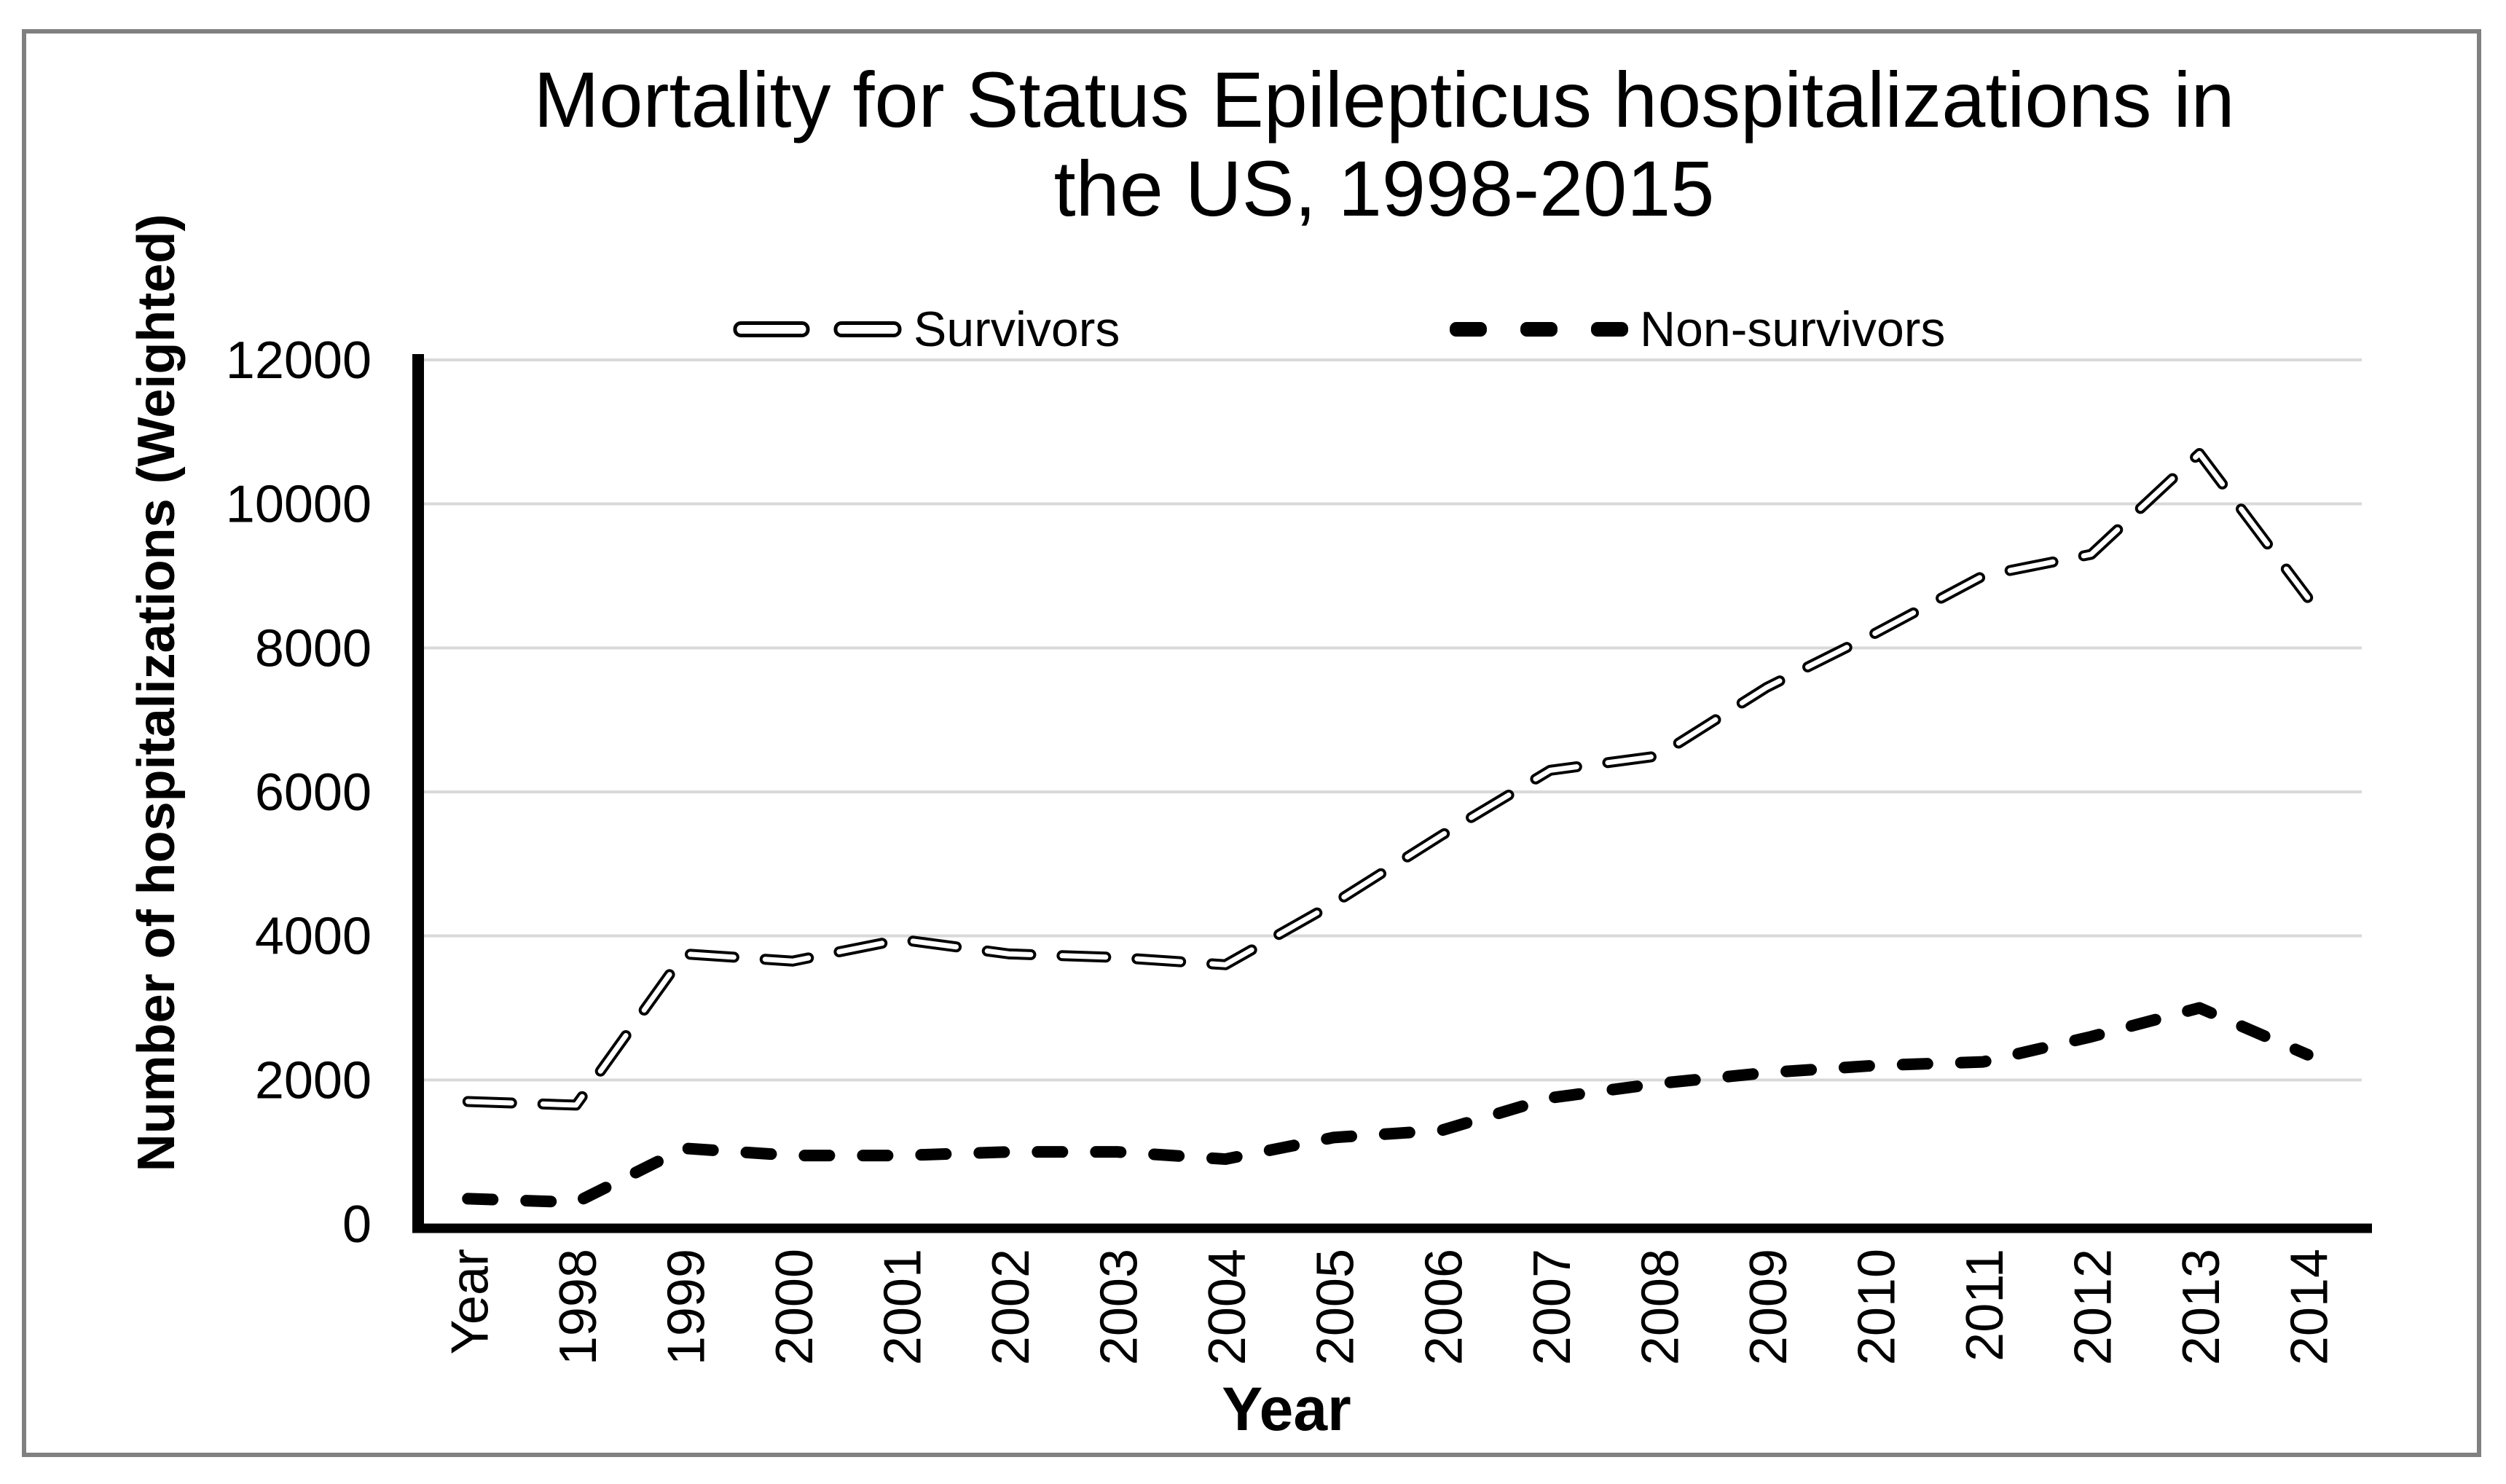 Image resolution: width=2506 pixels, height=1484 pixels. What do you see at coordinates (357, 1225) in the screenshot?
I see `y-tick-label: 0` at bounding box center [357, 1225].